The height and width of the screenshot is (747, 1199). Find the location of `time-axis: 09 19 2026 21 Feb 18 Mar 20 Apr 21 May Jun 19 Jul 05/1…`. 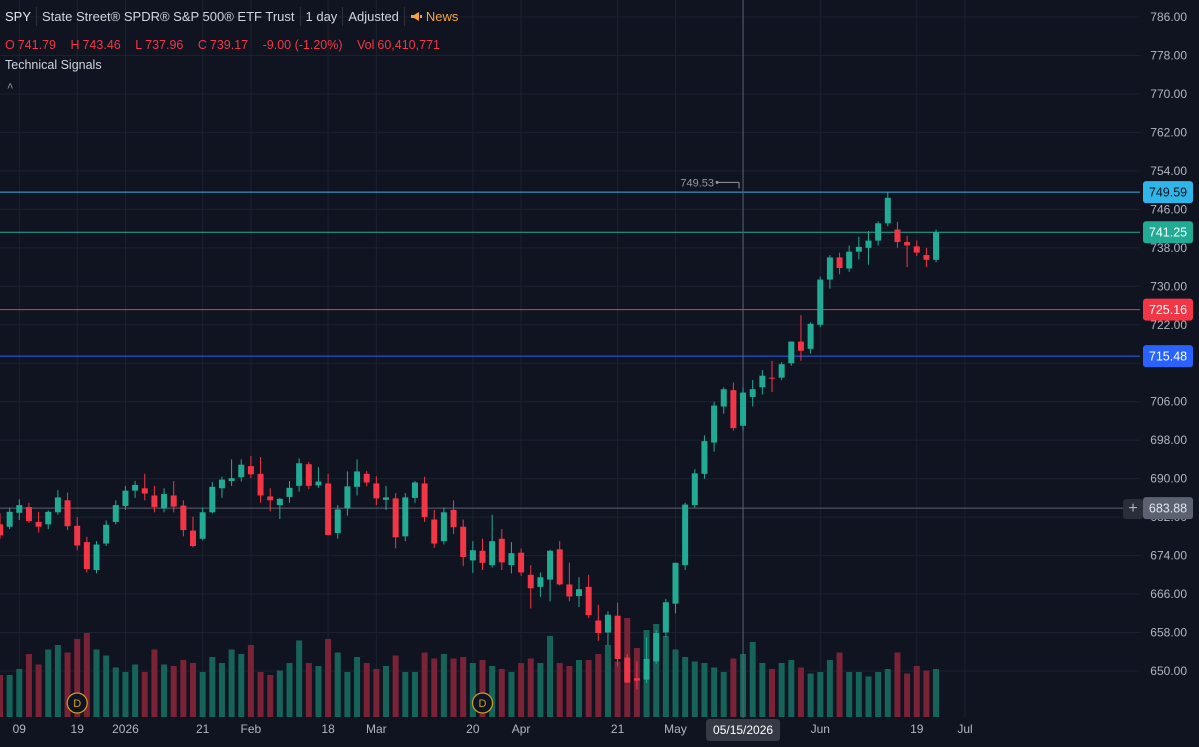

time-axis: 09 19 2026 21 Feb 18 Mar 20 Apr 21 May Jun 19 Jul 05/1… is located at coordinates (493, 730).